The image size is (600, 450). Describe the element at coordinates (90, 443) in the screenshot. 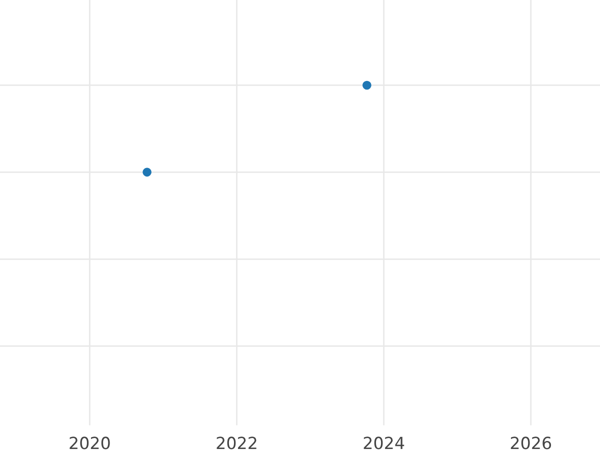

I see `x-tick-label: 2020` at that location.